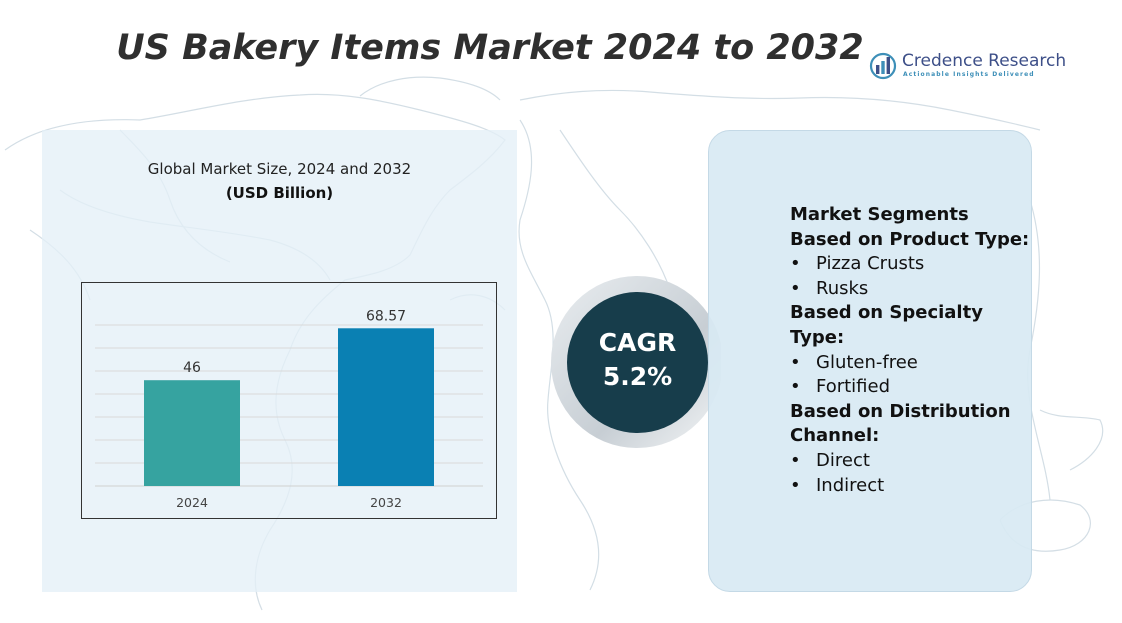 Image resolution: width=1122 pixels, height=623 pixels. Describe the element at coordinates (192, 368) in the screenshot. I see `data-label-2024: 46` at that location.